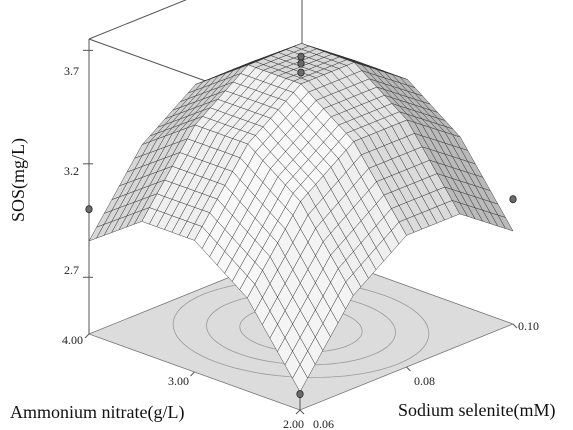  I want to click on x-tick-label: 2.00, so click(293, 423).